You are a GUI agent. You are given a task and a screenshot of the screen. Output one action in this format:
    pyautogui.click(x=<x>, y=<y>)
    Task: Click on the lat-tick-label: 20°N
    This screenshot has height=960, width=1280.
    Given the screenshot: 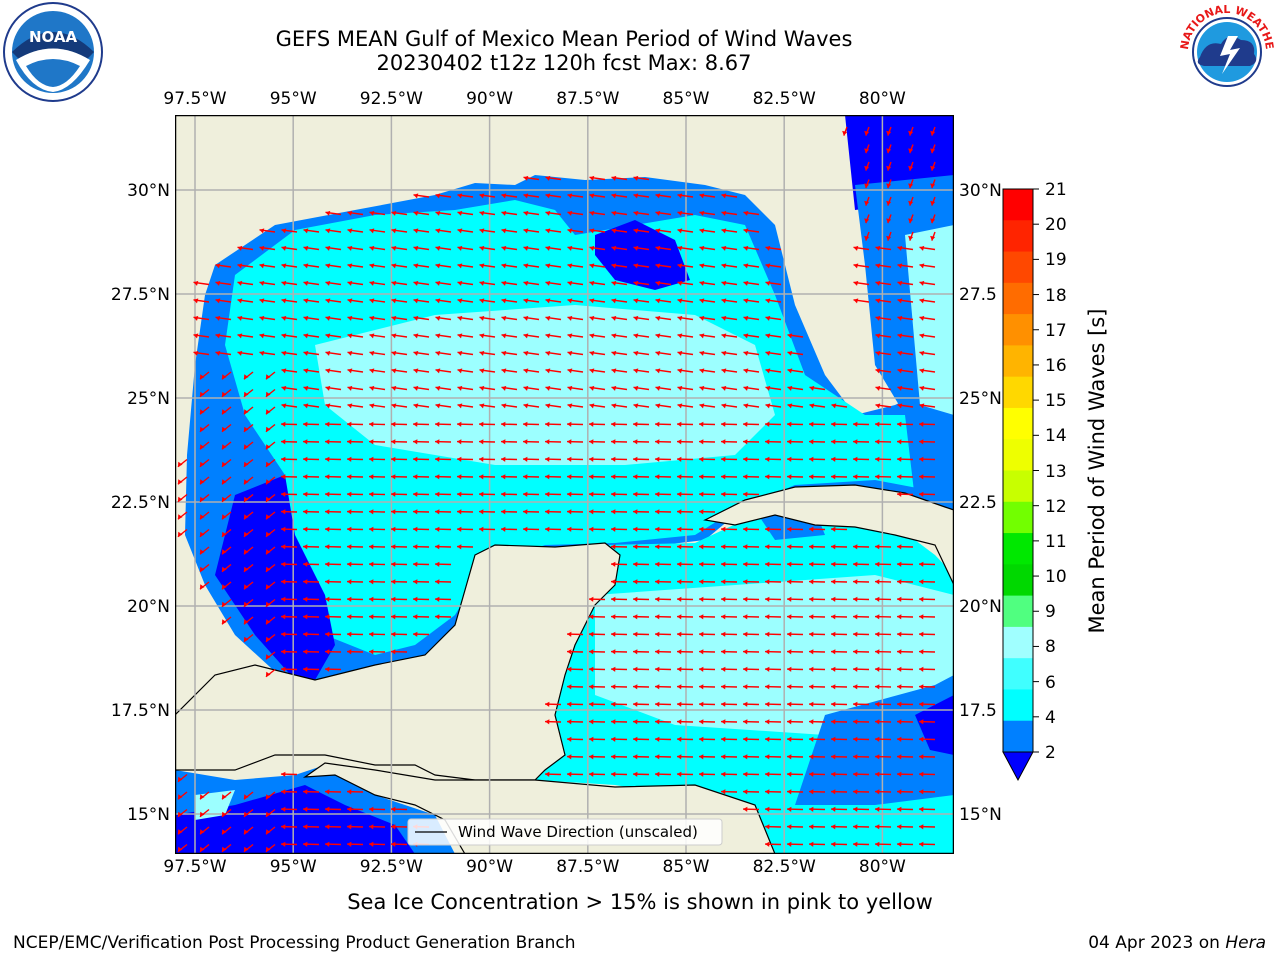 What is the action you would take?
    pyautogui.click(x=980, y=607)
    